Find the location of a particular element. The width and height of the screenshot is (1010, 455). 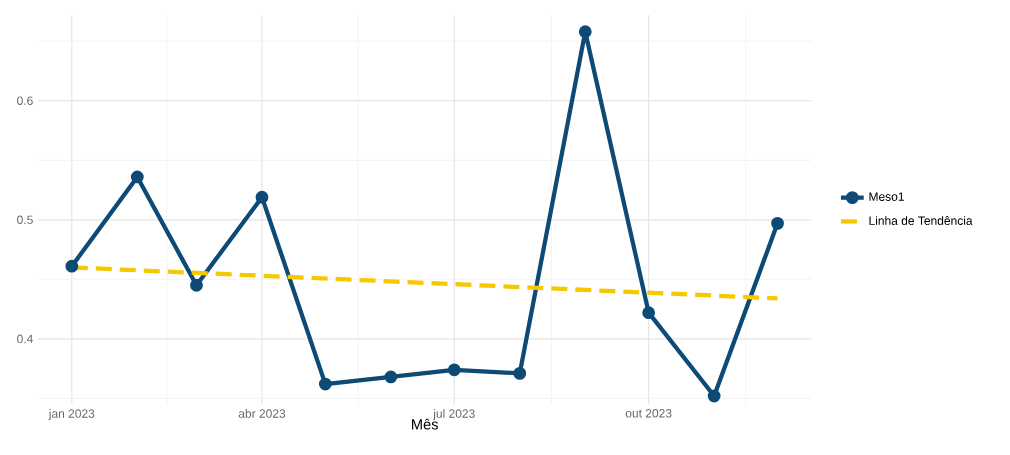

x-tick-label: abr 2023 is located at coordinates (262, 413).